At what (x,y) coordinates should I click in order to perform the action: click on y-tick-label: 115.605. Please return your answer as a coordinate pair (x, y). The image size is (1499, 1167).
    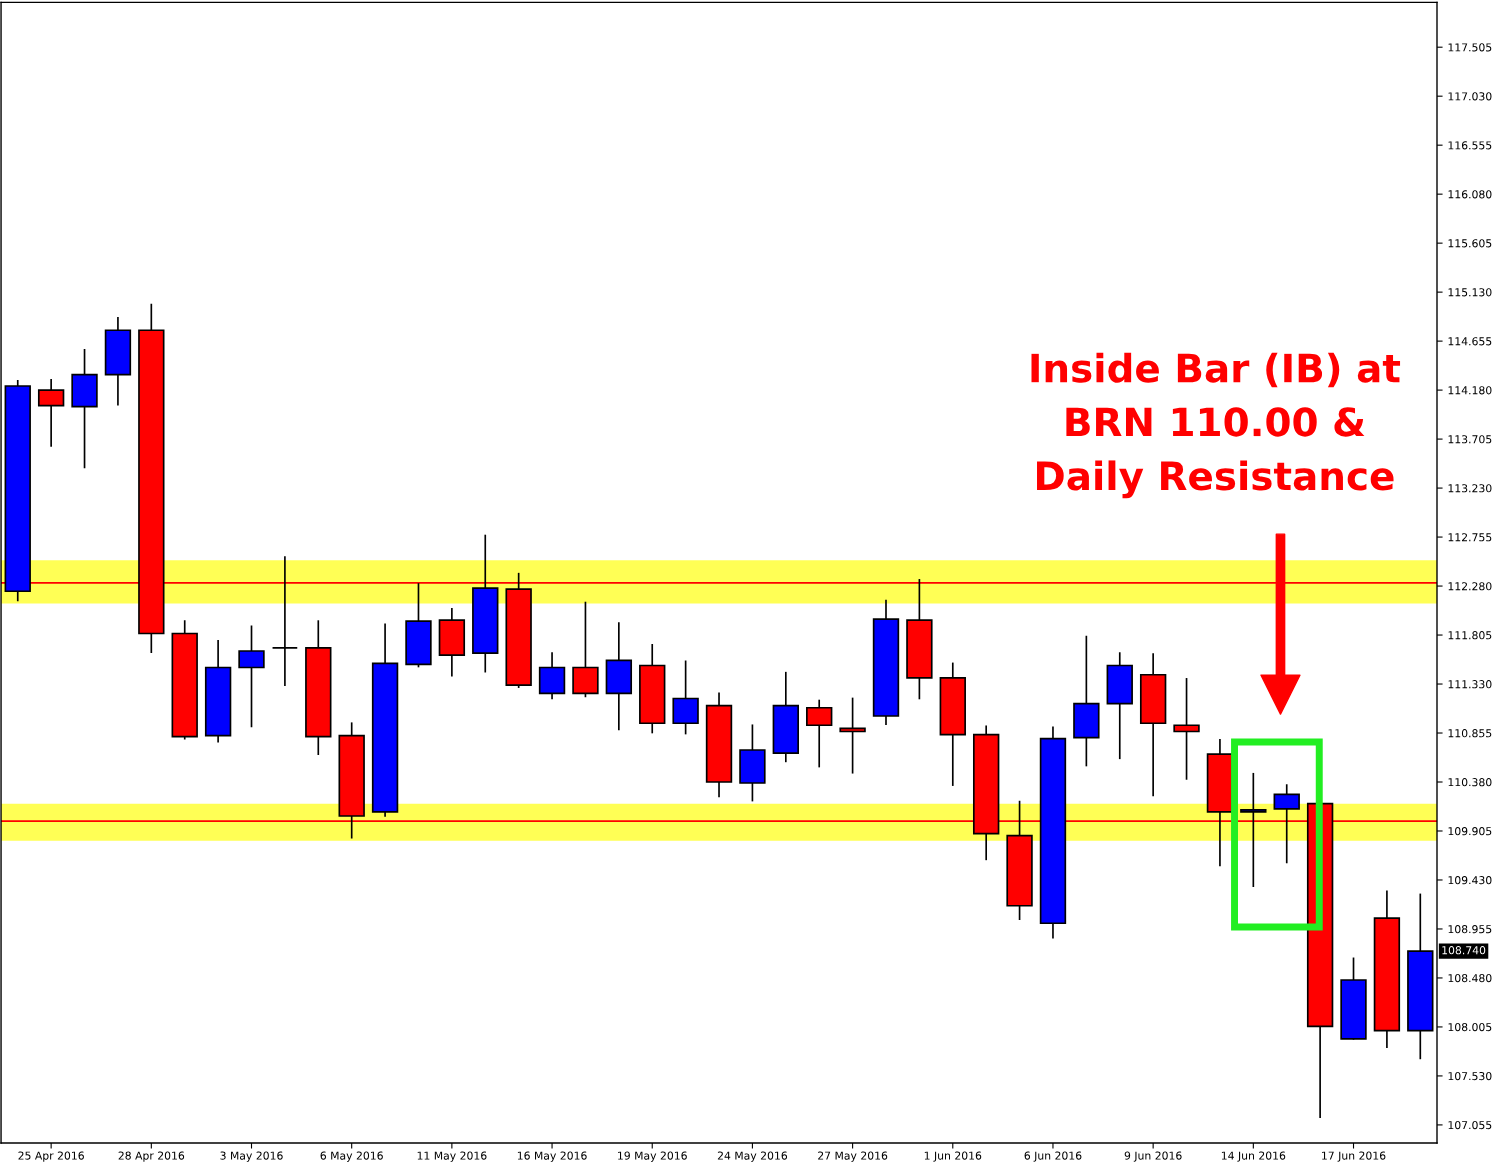
    Looking at the image, I should click on (1470, 243).